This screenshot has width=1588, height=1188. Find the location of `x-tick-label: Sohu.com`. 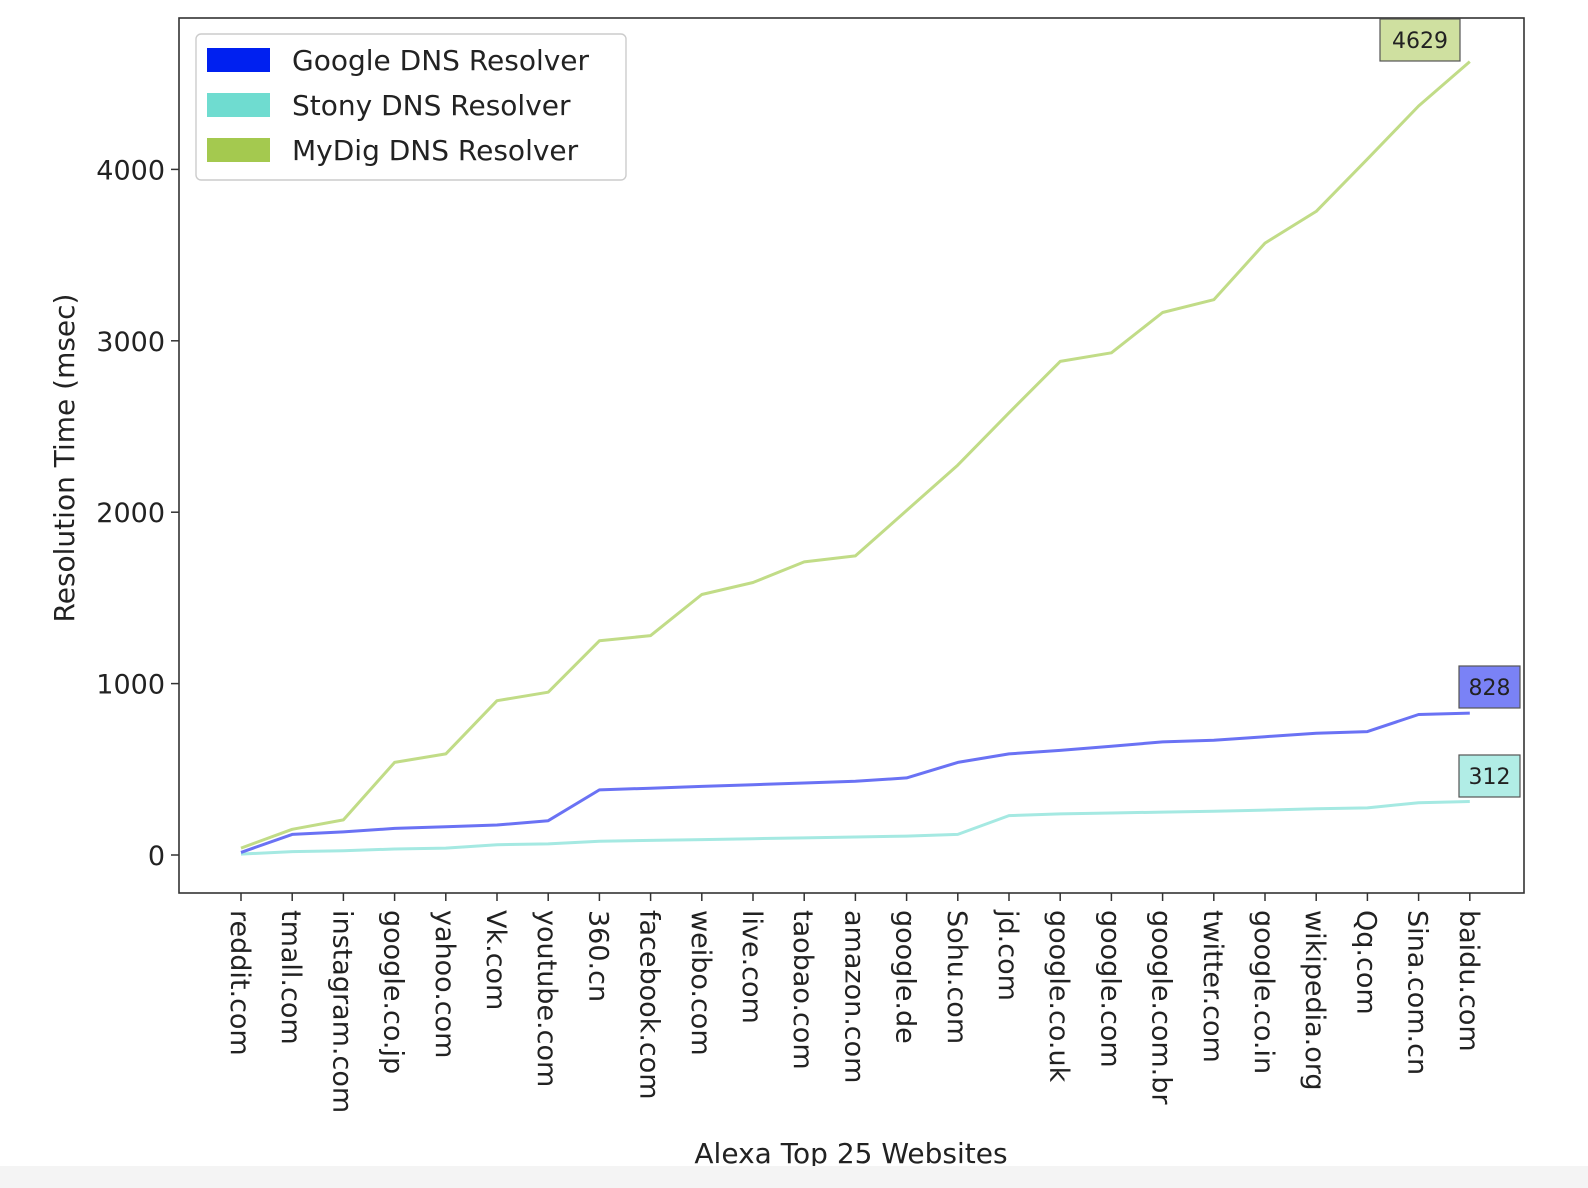

x-tick-label: Sohu.com is located at coordinates (956, 977).